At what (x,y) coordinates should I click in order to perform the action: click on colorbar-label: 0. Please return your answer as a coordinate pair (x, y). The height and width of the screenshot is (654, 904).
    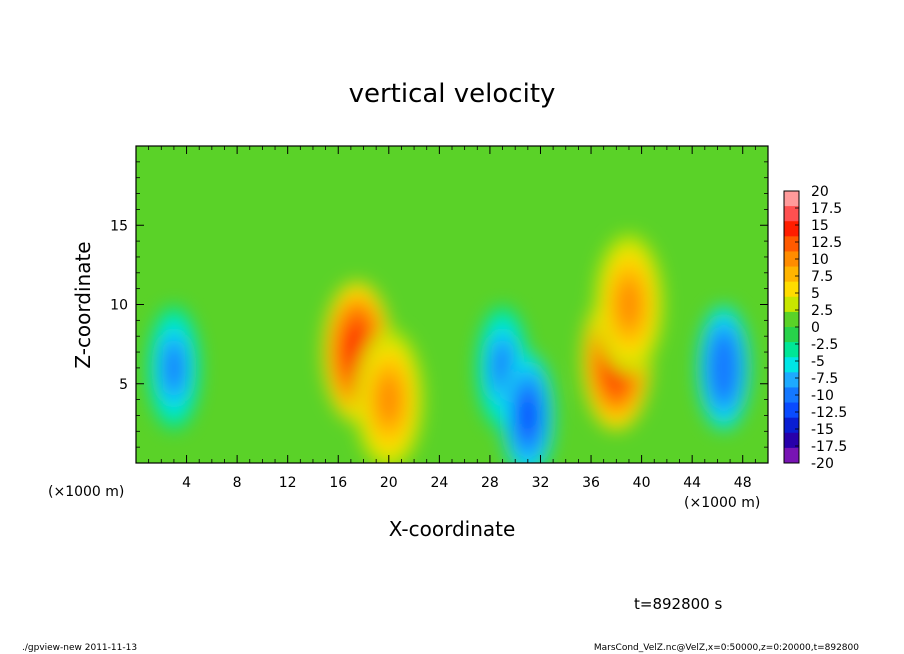
    Looking at the image, I should click on (815, 328).